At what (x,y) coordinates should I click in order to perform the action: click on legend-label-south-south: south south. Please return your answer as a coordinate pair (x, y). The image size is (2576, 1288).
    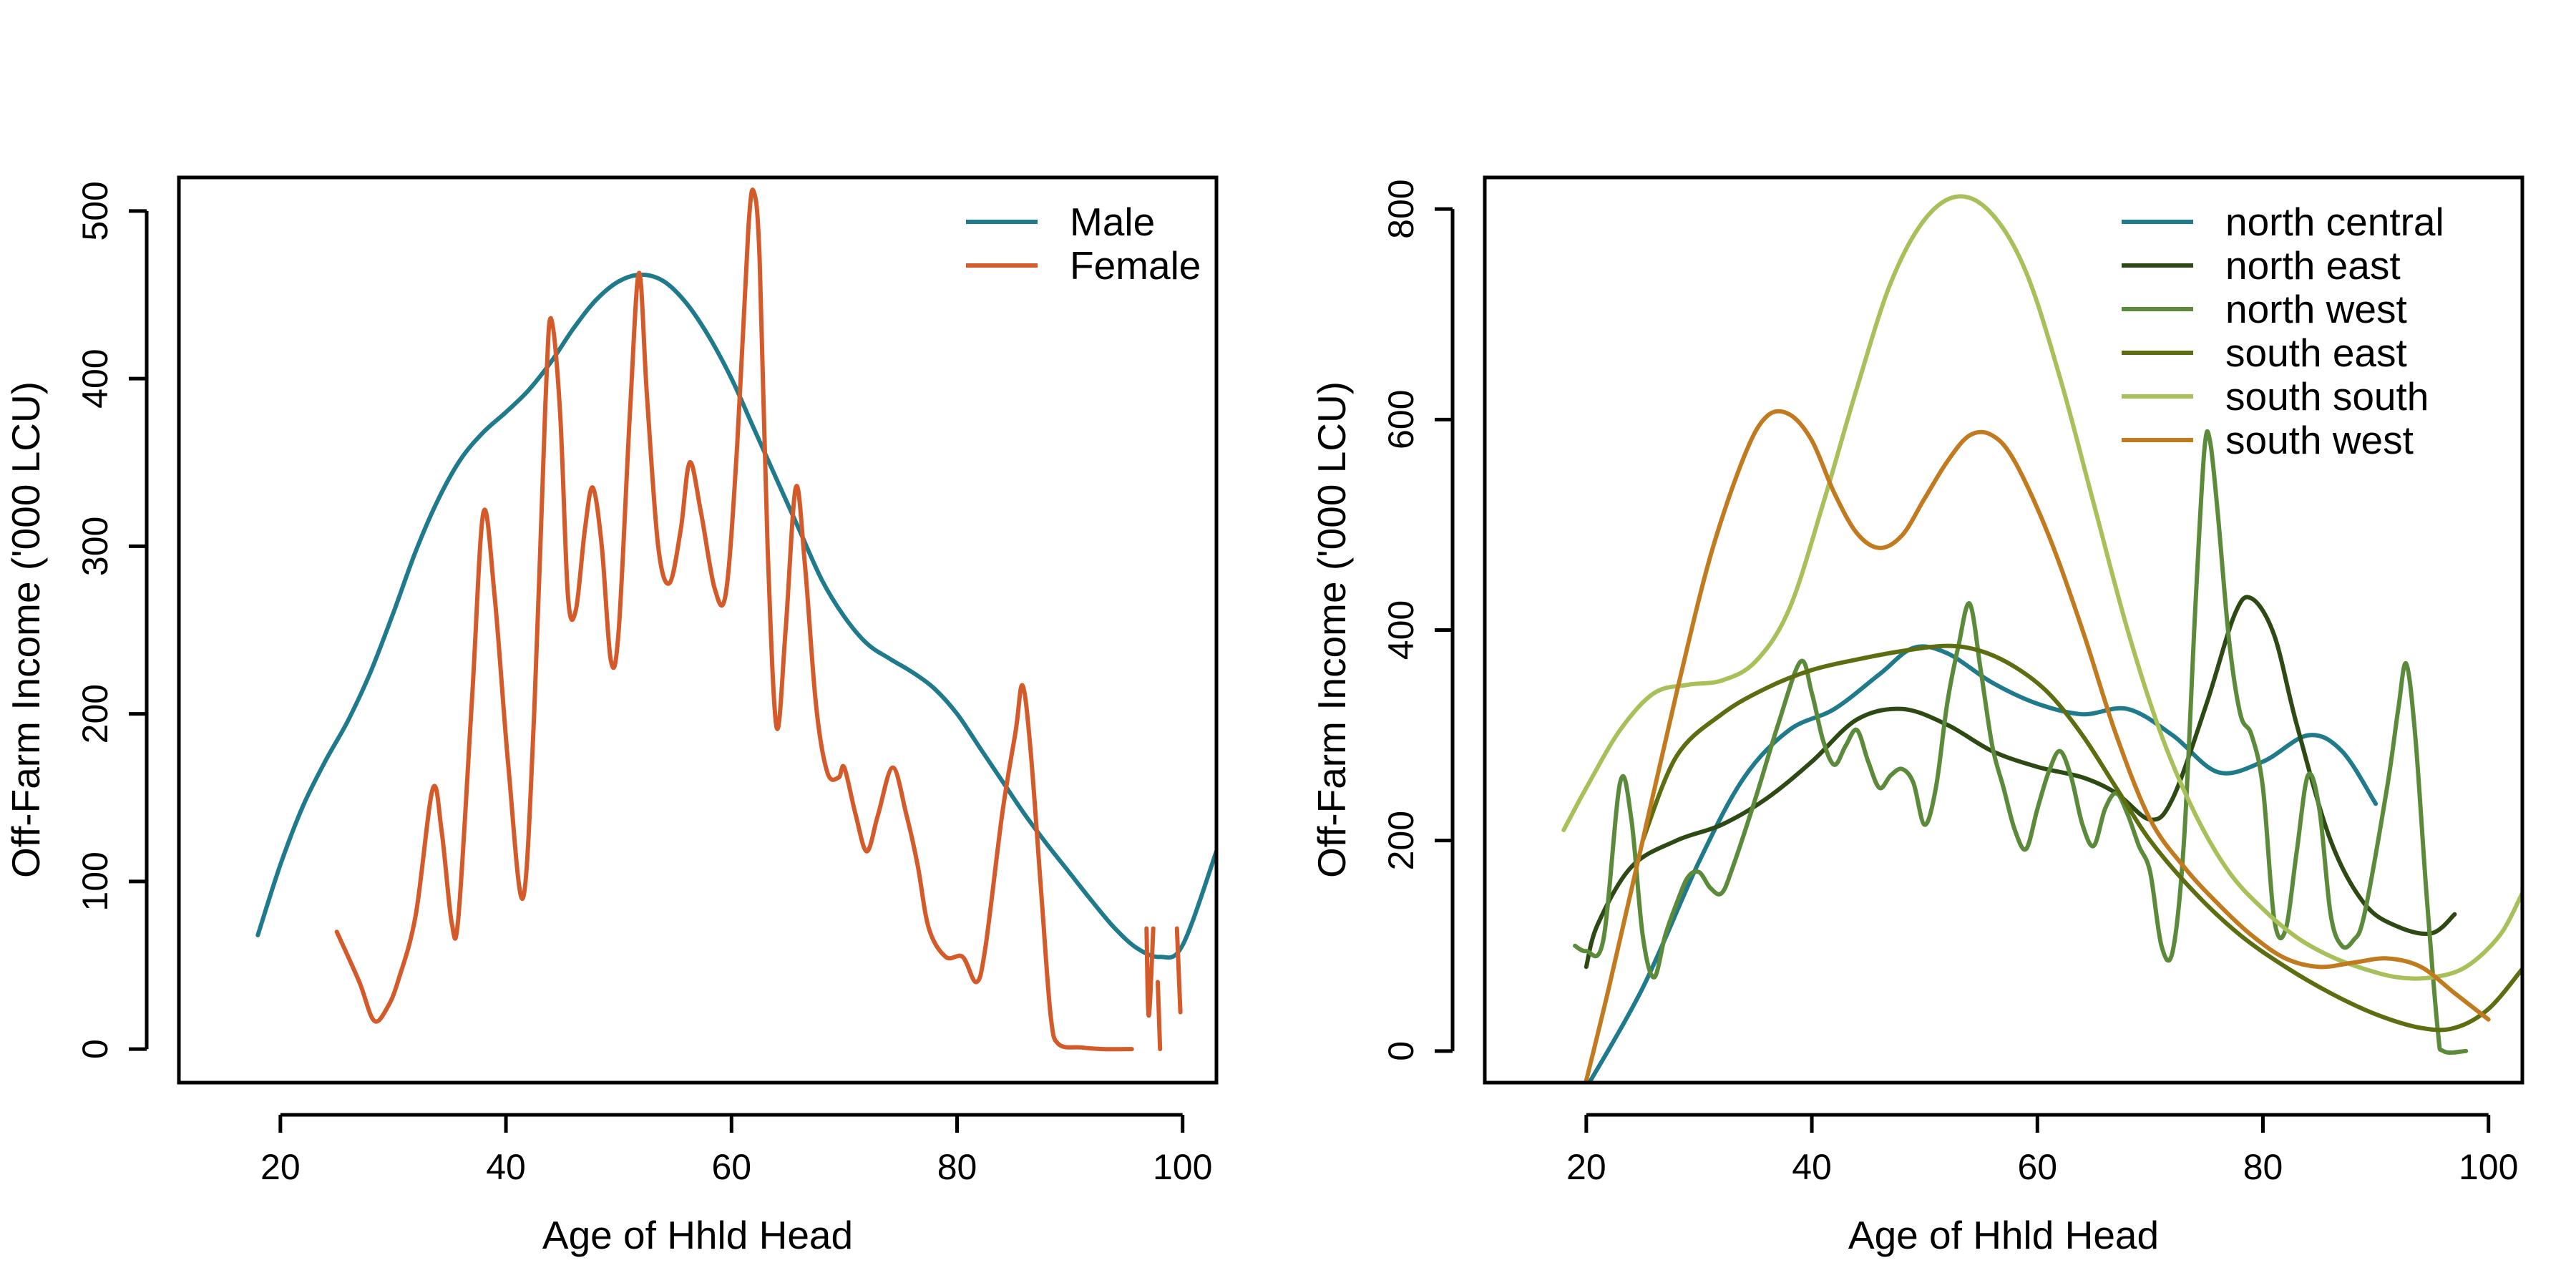
    Looking at the image, I should click on (2327, 396).